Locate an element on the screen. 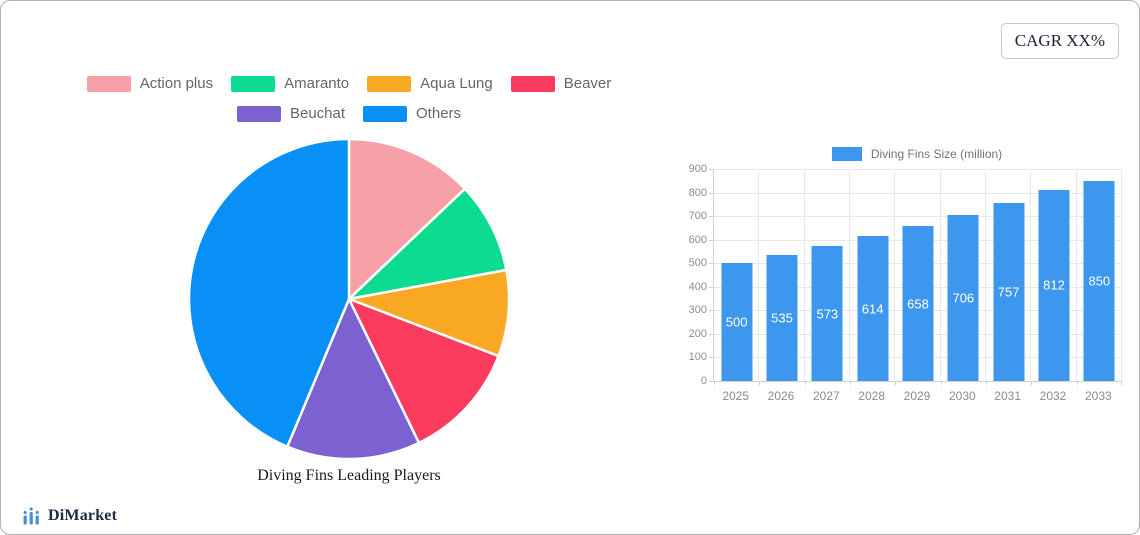  cagr-badge: CAGR XX% is located at coordinates (1059, 41).